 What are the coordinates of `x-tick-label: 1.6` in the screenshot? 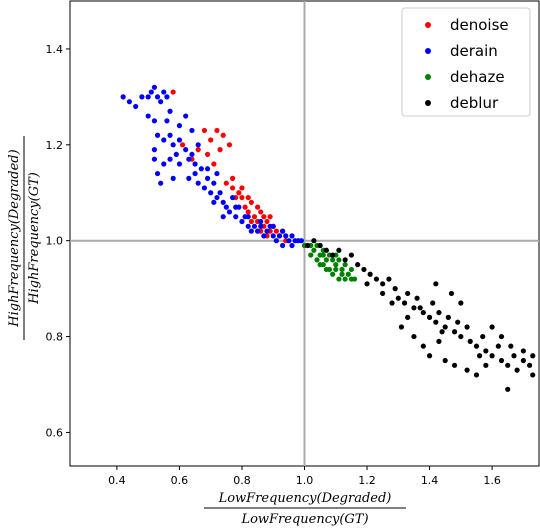 It's located at (492, 480).